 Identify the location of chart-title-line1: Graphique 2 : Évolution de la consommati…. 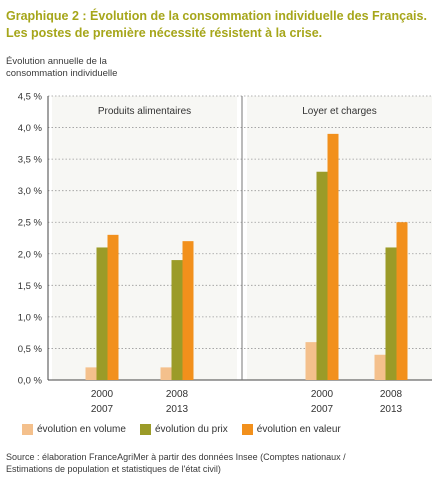
(216, 16).